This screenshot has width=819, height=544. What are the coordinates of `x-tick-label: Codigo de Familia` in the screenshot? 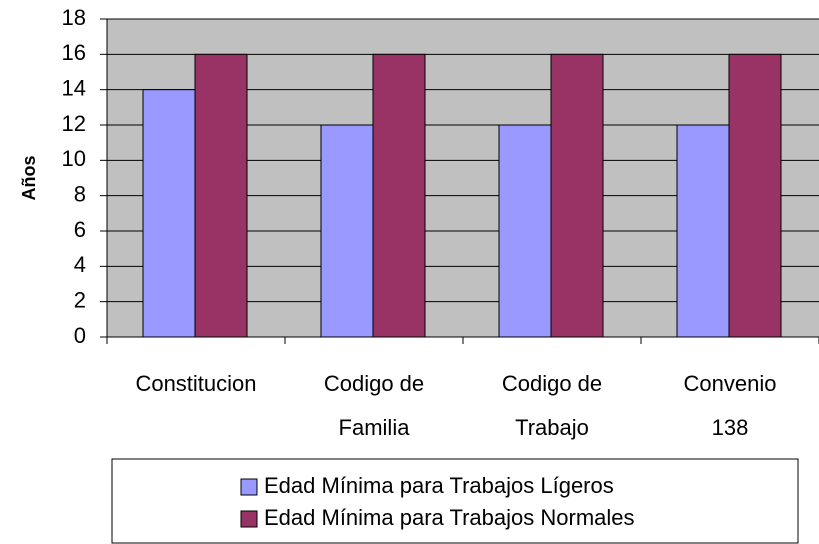 It's located at (374, 405).